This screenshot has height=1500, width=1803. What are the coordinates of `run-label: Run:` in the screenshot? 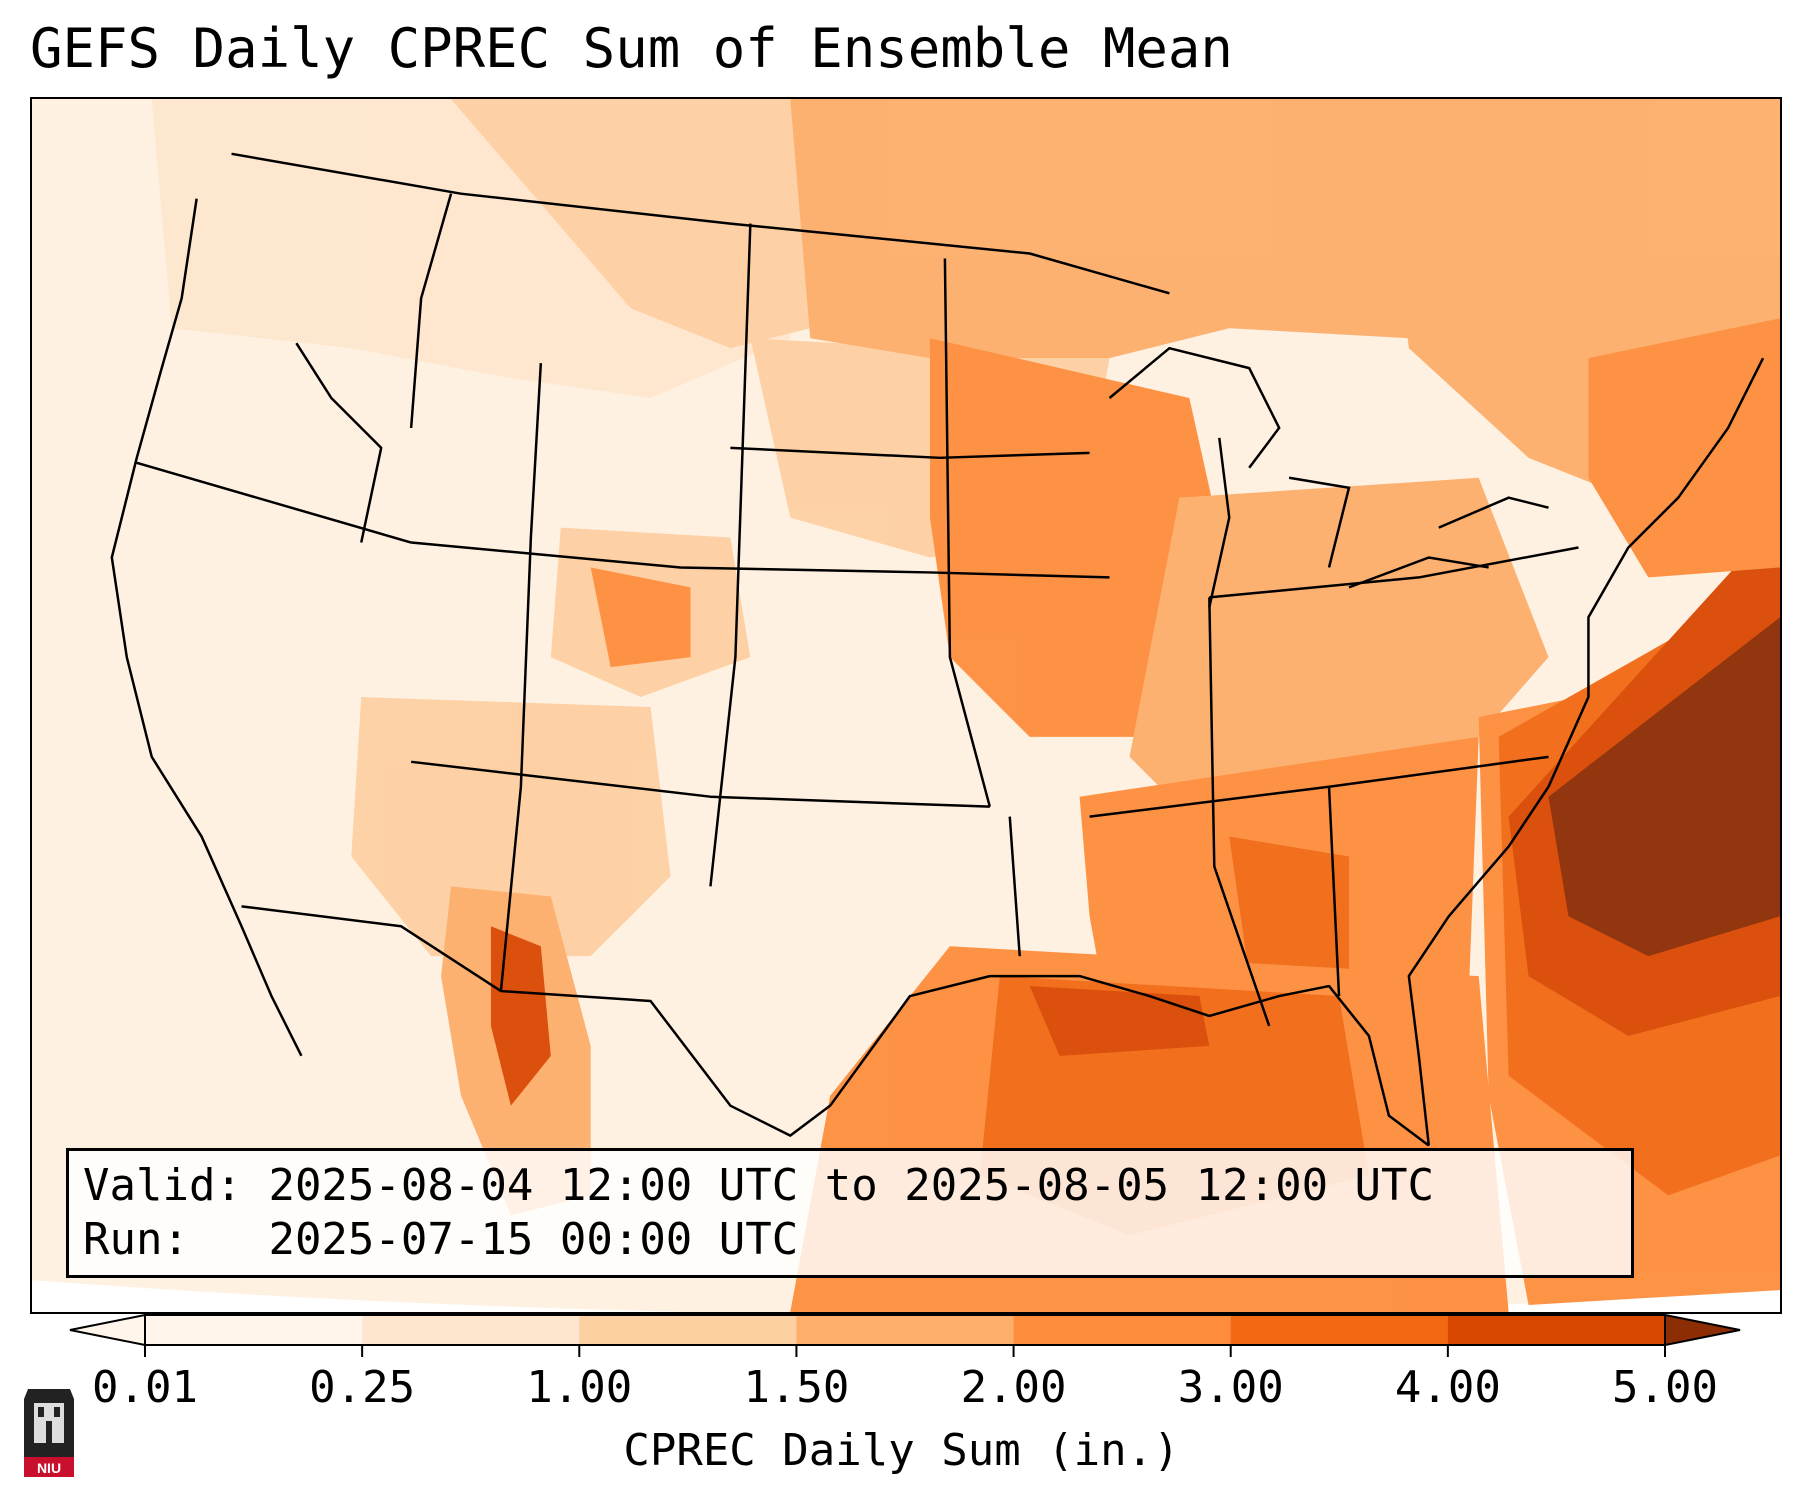 It's located at (136, 1239).